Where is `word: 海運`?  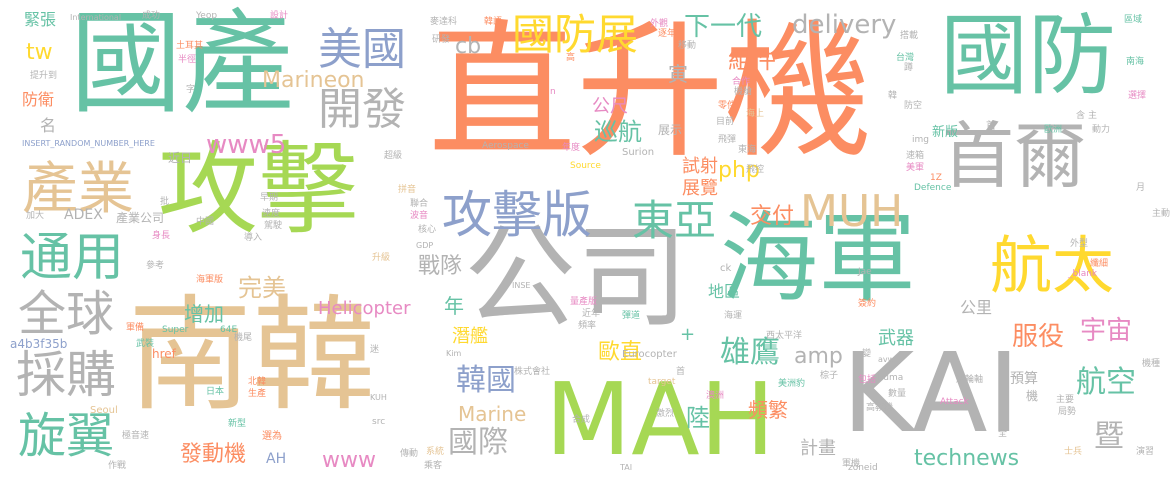 word: 海運 is located at coordinates (733, 316).